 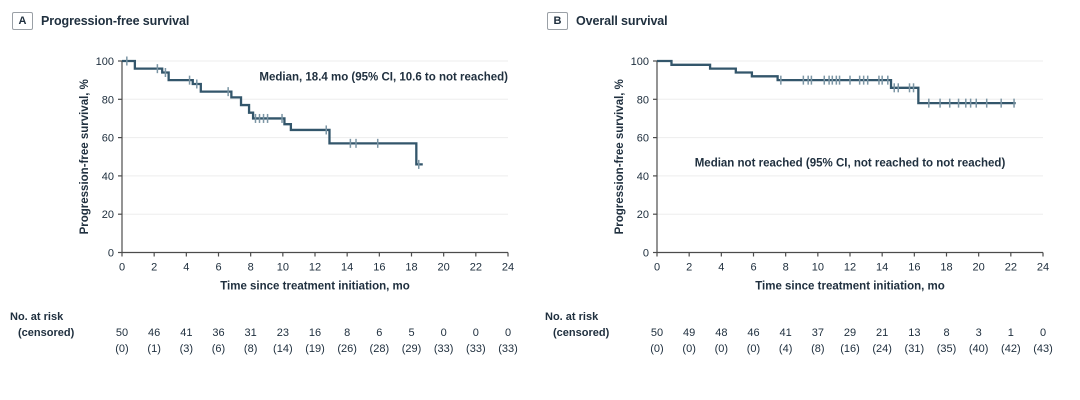 I want to click on panel-a-header: A Progression-free survival, so click(x=100, y=21).